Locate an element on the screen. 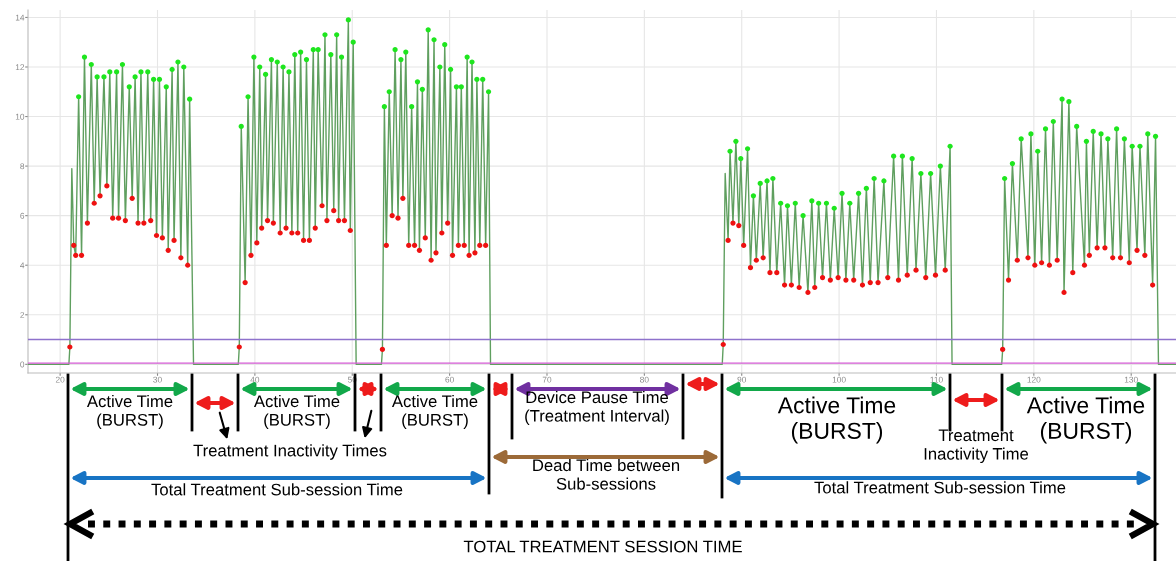 The width and height of the screenshot is (1176, 561). x-tick-label: 60 is located at coordinates (449, 379).